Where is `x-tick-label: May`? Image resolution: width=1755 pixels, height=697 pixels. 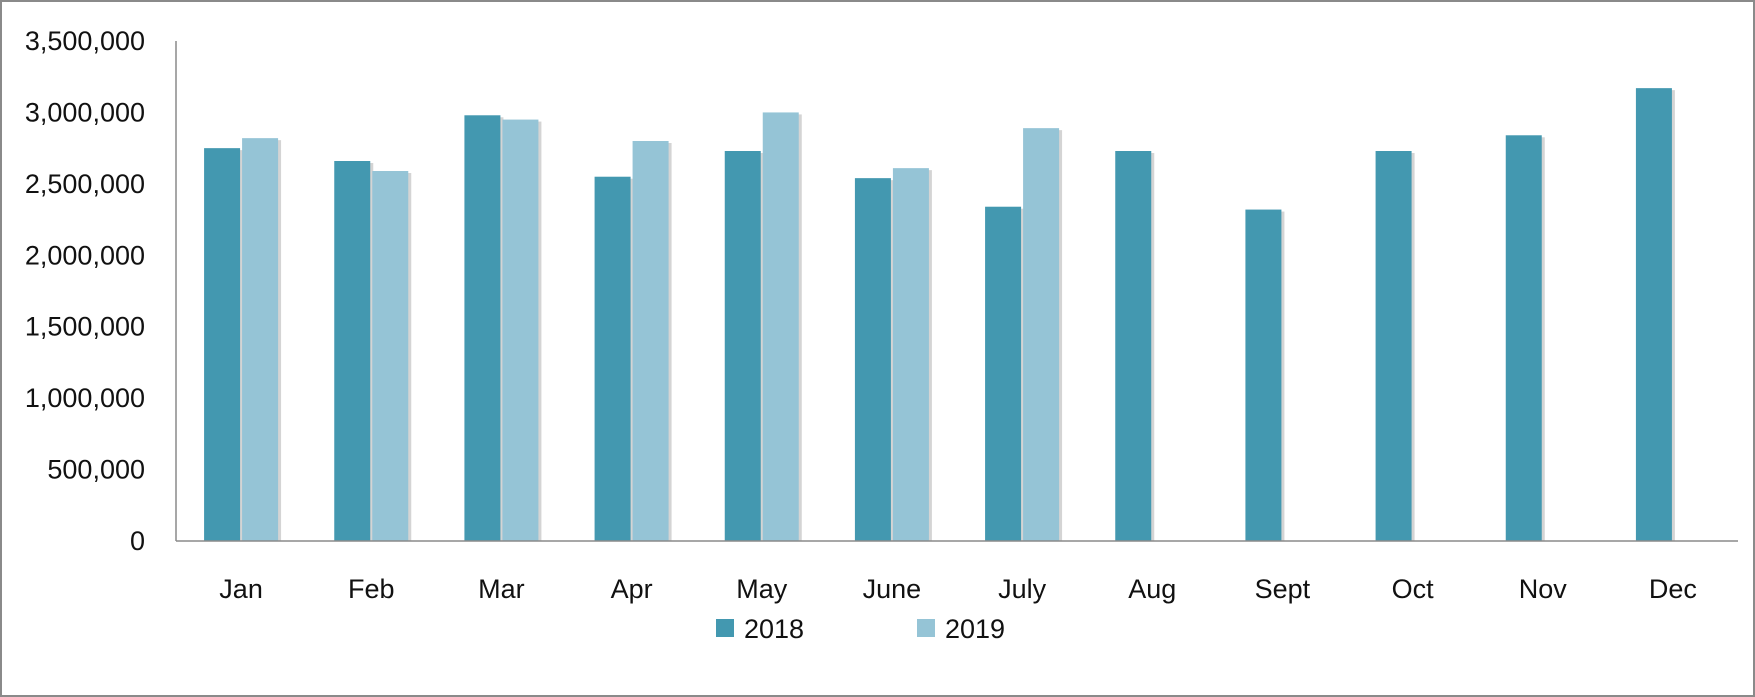
x-tick-label: May is located at coordinates (762, 589).